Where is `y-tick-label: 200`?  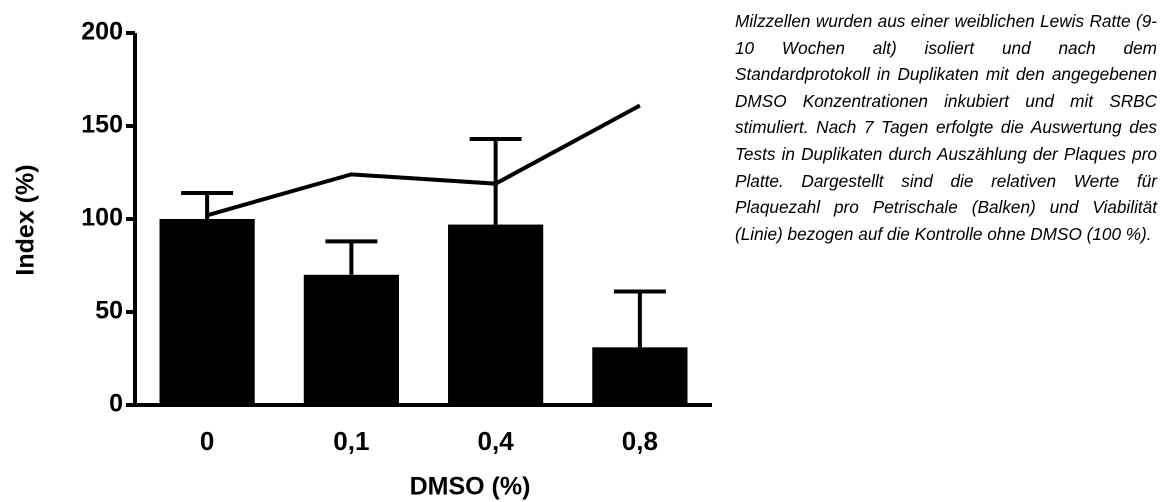
y-tick-label: 200 is located at coordinates (102, 32).